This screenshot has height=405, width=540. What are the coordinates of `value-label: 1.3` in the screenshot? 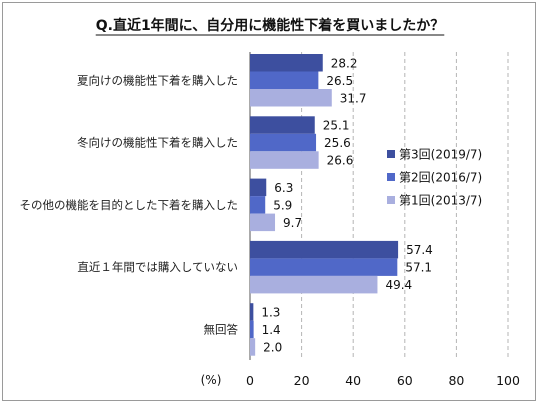 It's located at (270, 312).